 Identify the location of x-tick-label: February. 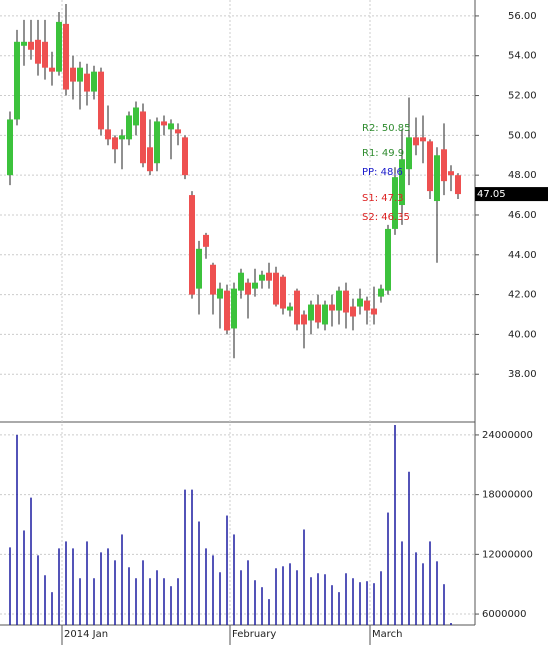
(254, 634).